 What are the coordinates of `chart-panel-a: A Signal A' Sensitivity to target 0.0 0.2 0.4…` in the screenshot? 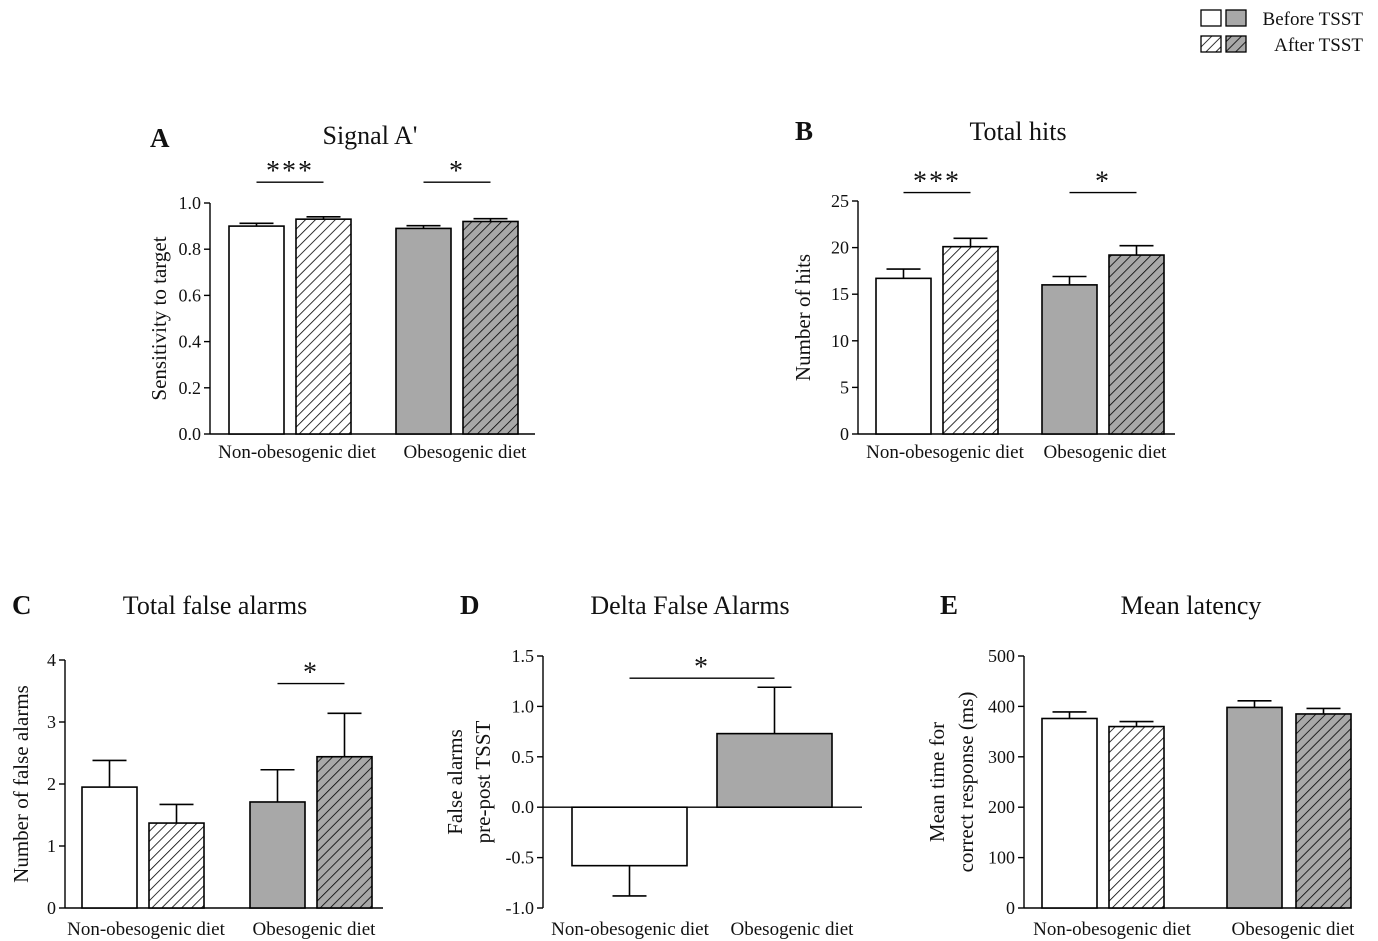 It's located at (341, 292).